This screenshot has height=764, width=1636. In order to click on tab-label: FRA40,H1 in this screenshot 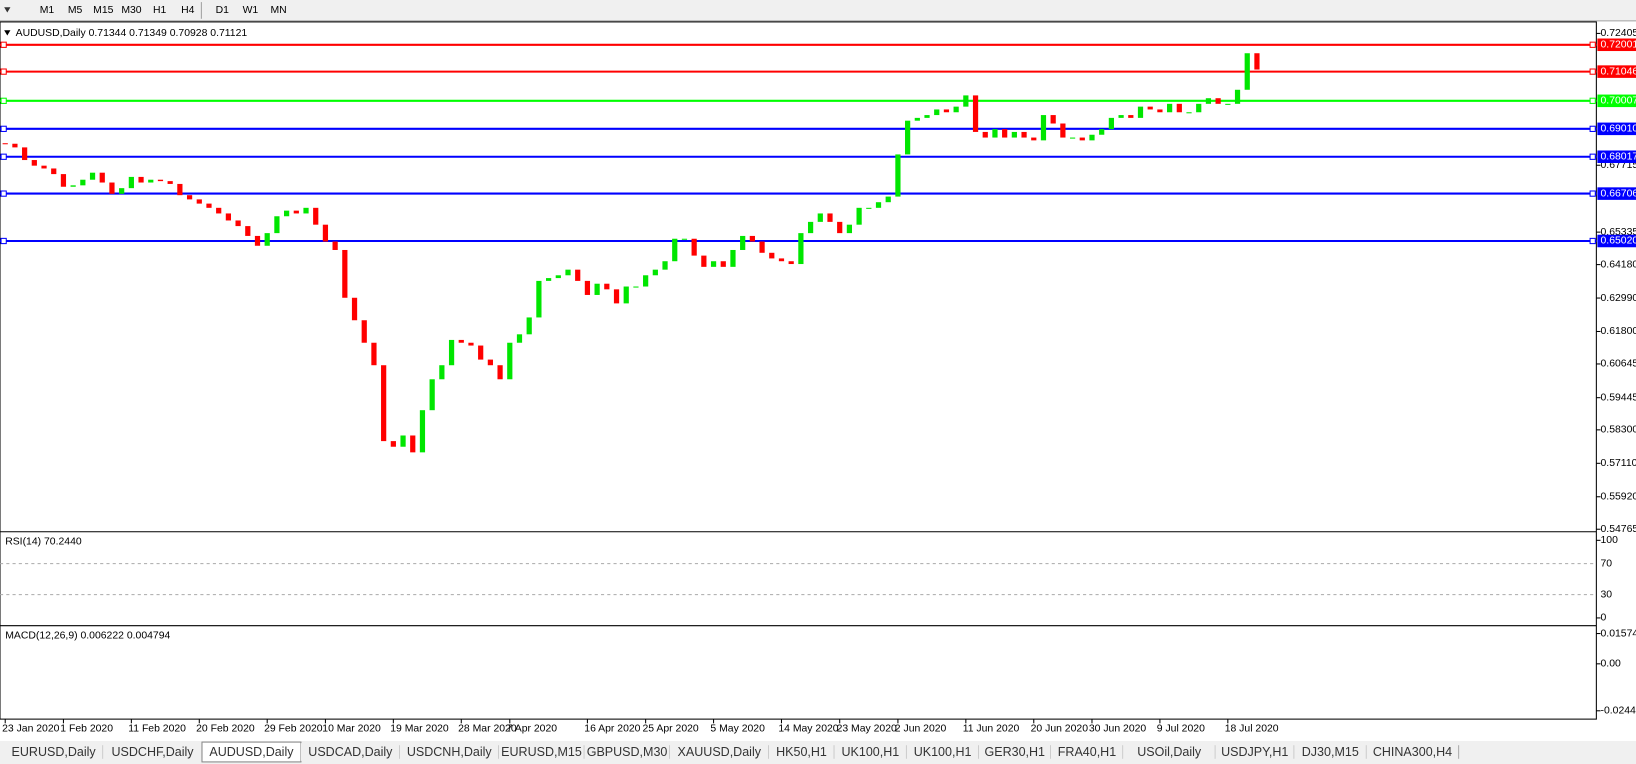, I will do `click(1087, 752)`.